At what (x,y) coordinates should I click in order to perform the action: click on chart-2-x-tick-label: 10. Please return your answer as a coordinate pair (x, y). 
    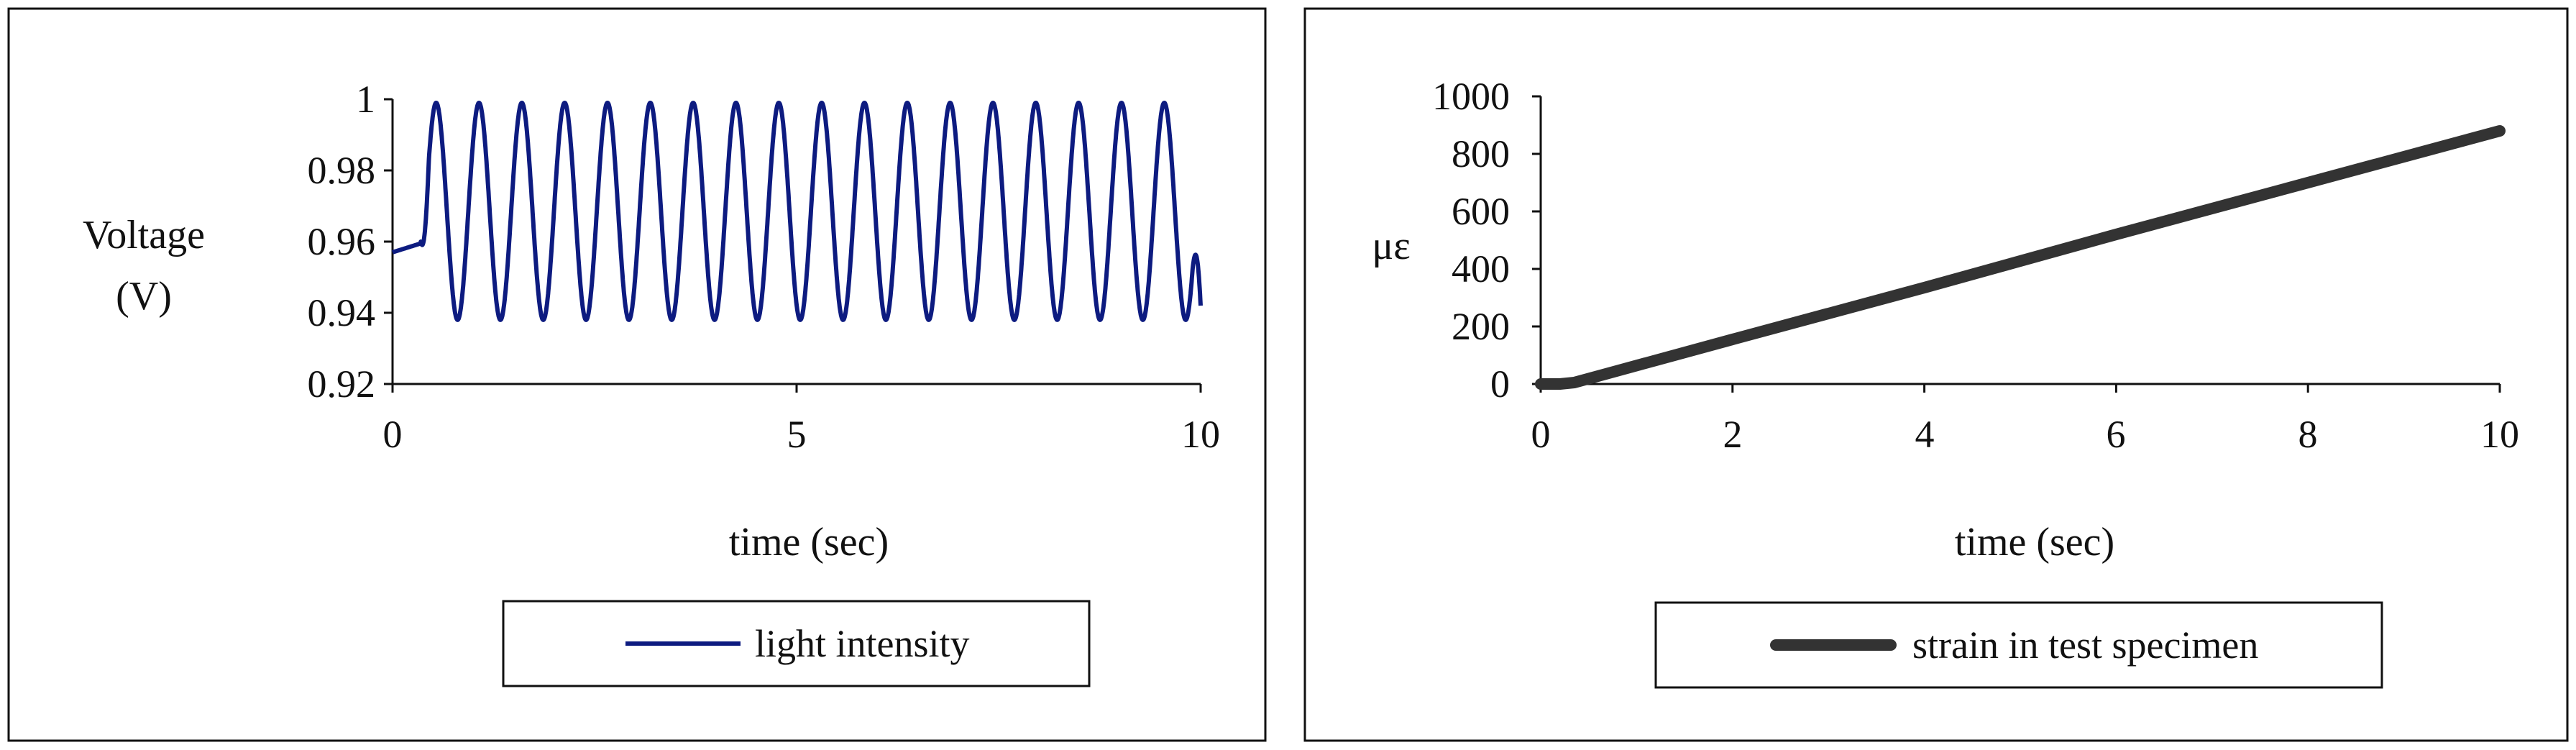
    Looking at the image, I should click on (2499, 434).